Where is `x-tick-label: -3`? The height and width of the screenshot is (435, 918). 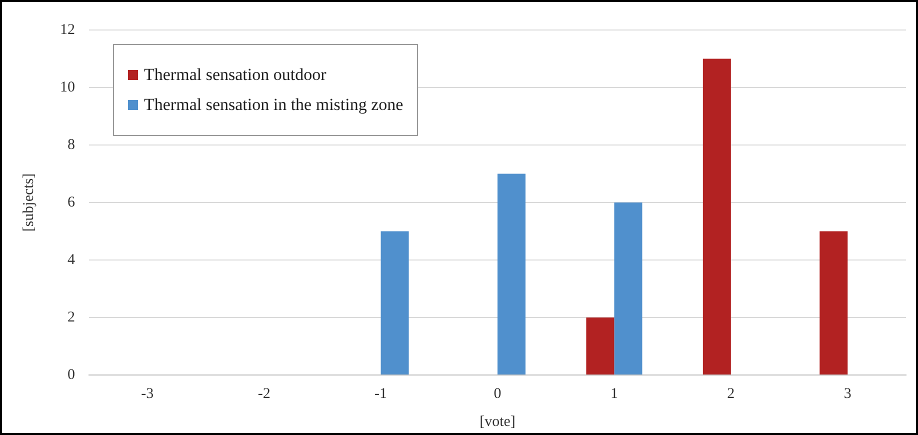
x-tick-label: -3 is located at coordinates (147, 394).